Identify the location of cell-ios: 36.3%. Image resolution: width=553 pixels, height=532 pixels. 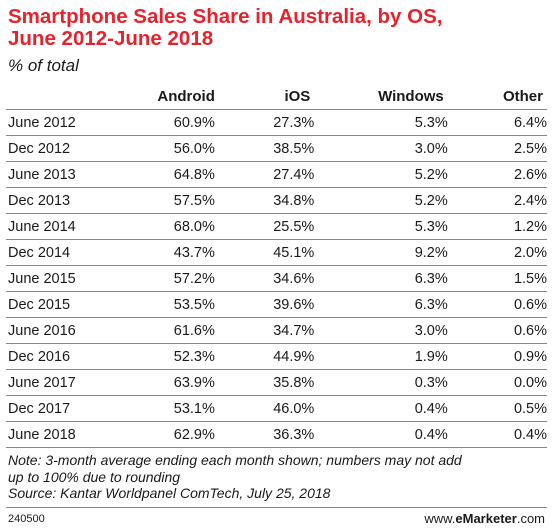
(267, 434).